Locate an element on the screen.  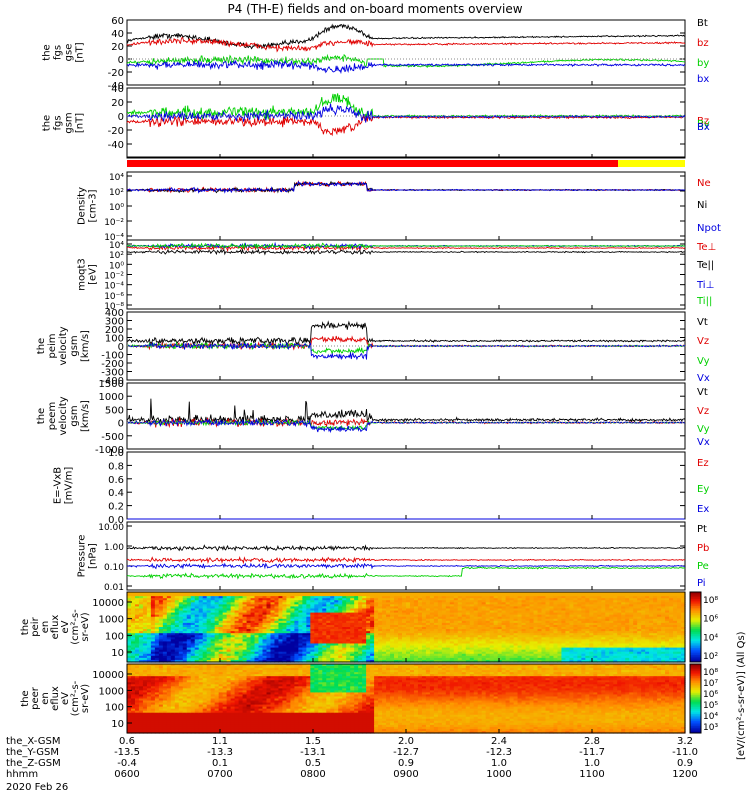
y-tick-label: 20 is located at coordinates (117, 47).